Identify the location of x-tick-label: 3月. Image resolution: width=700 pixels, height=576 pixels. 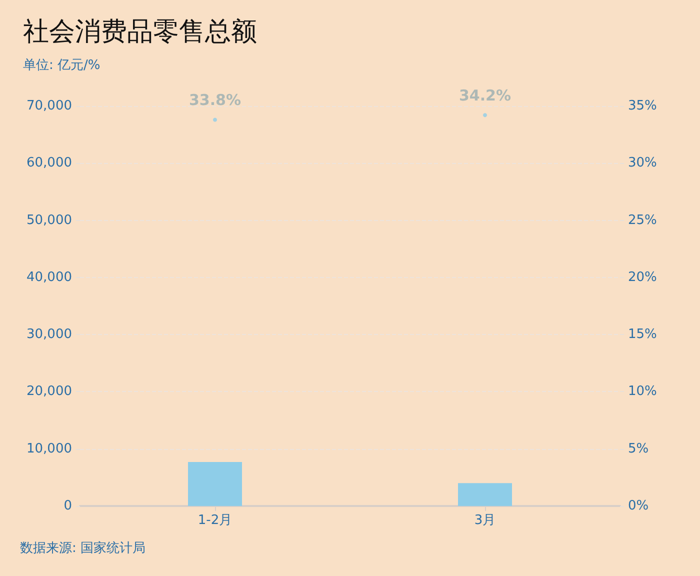
(485, 520).